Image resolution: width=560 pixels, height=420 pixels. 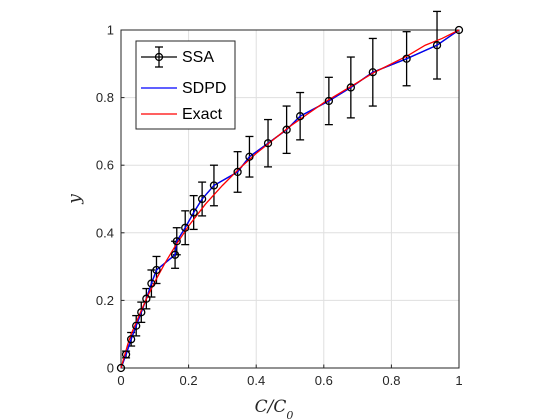 What do you see at coordinates (274, 408) in the screenshot?
I see `x-axis-label: C/C0` at bounding box center [274, 408].